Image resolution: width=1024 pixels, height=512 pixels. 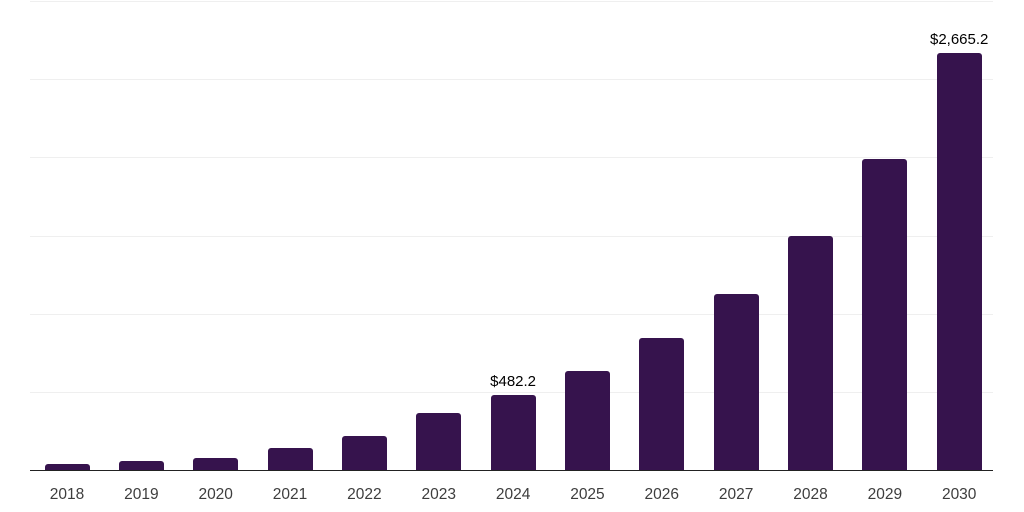 I want to click on bar-2020, so click(x=216, y=463).